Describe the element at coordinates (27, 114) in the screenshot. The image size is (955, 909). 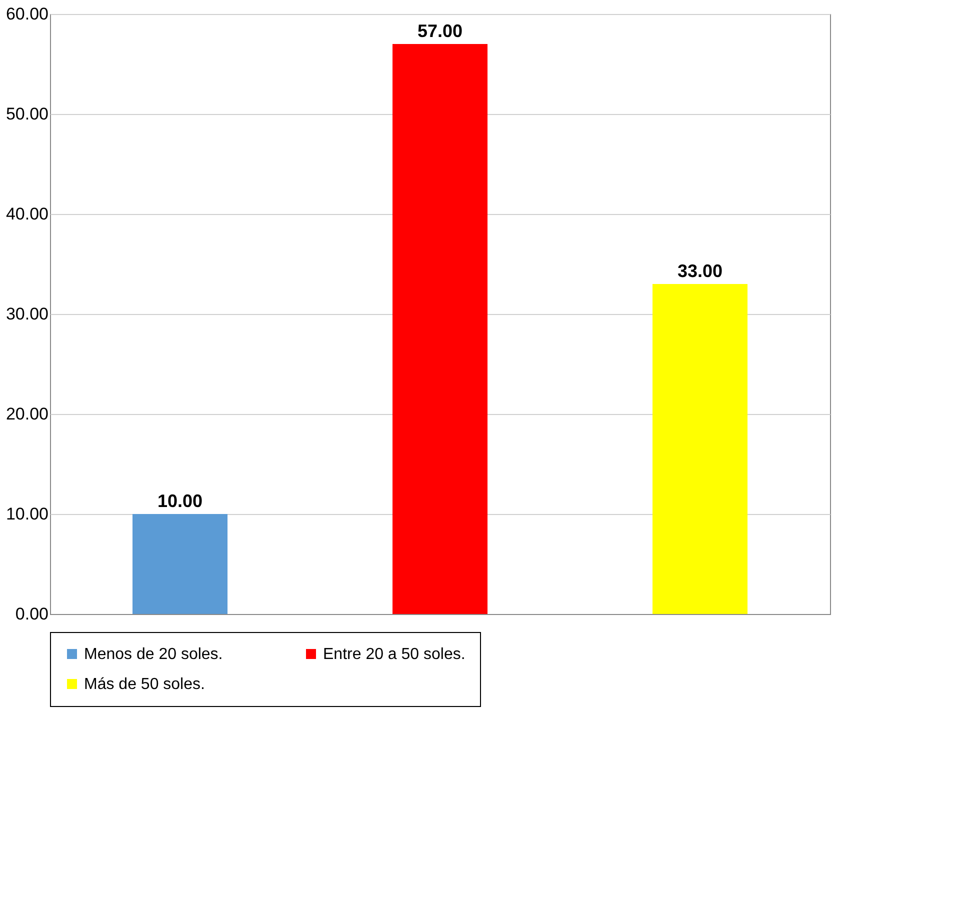
I see `y-tick-label: 50.00` at that location.